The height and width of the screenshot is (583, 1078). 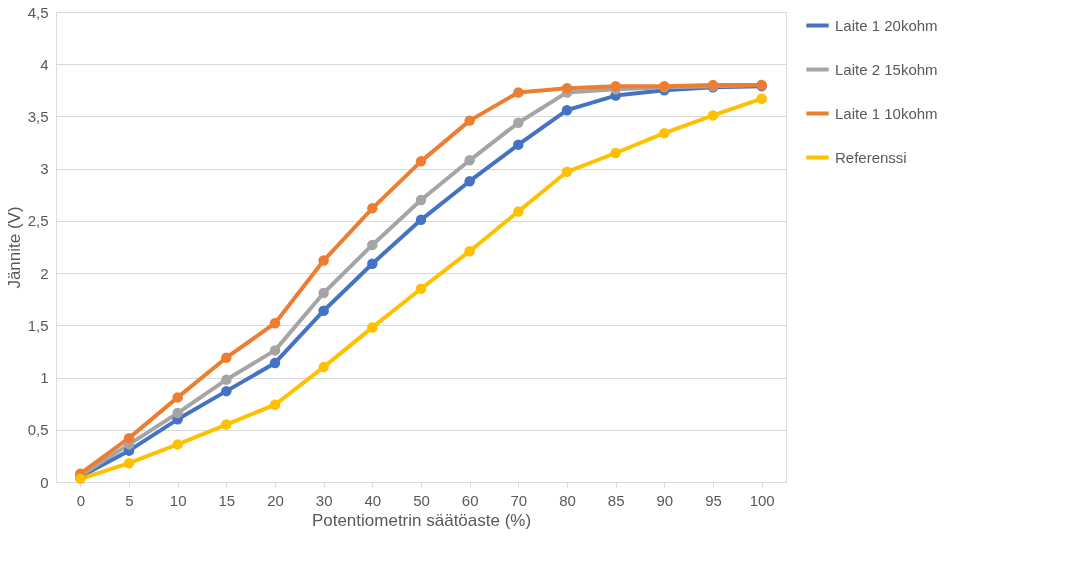 What do you see at coordinates (44, 64) in the screenshot?
I see `y-tick-label: 4` at bounding box center [44, 64].